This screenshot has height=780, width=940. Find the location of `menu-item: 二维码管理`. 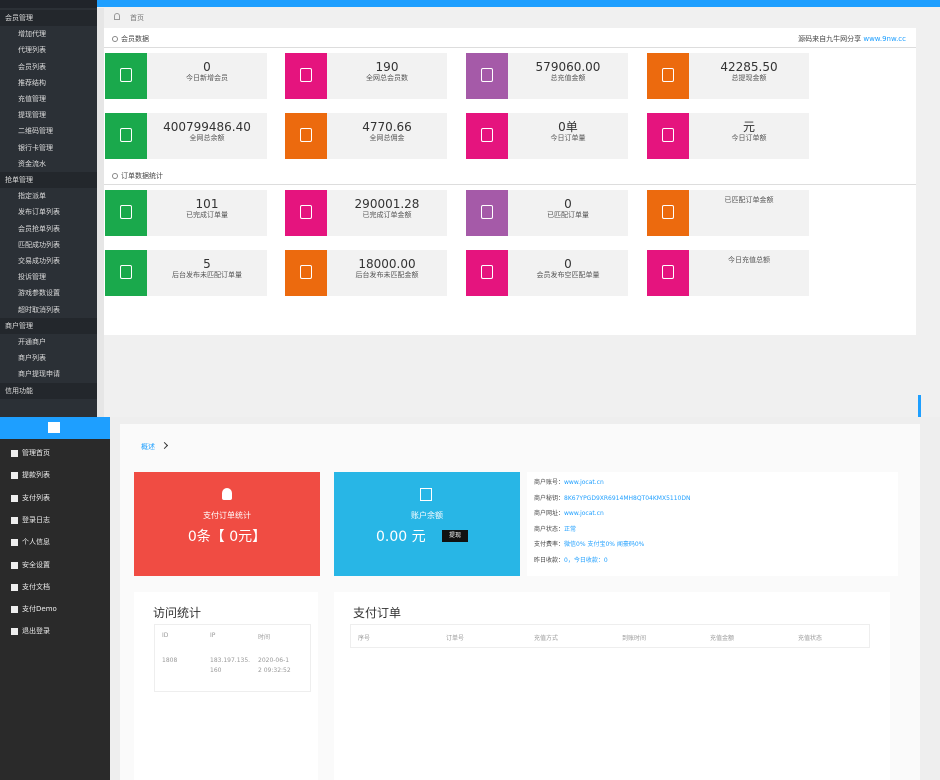

menu-item: 二维码管理 is located at coordinates (35, 131).